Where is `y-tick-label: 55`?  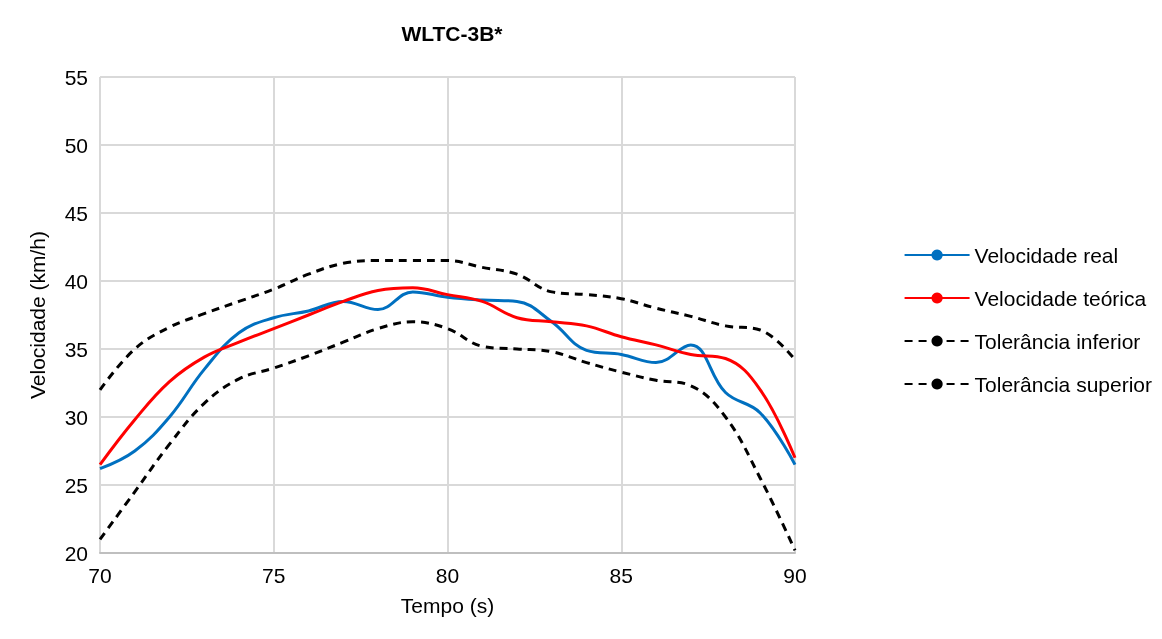
y-tick-label: 55 is located at coordinates (76, 77).